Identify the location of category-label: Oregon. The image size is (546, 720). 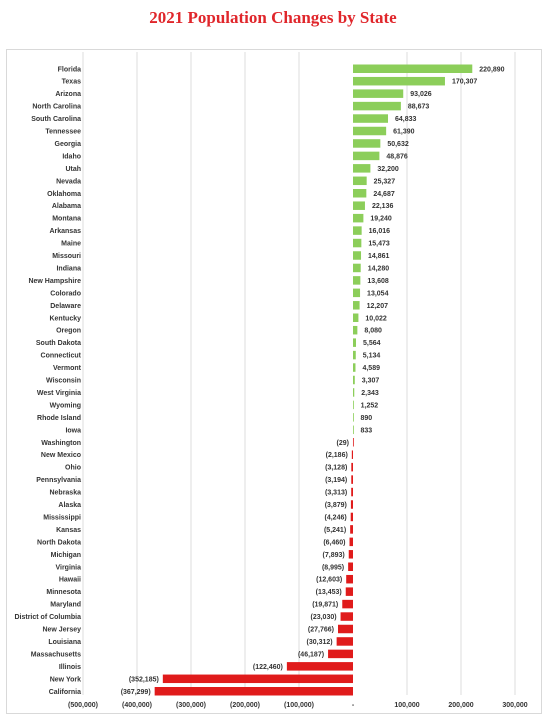
(68, 331).